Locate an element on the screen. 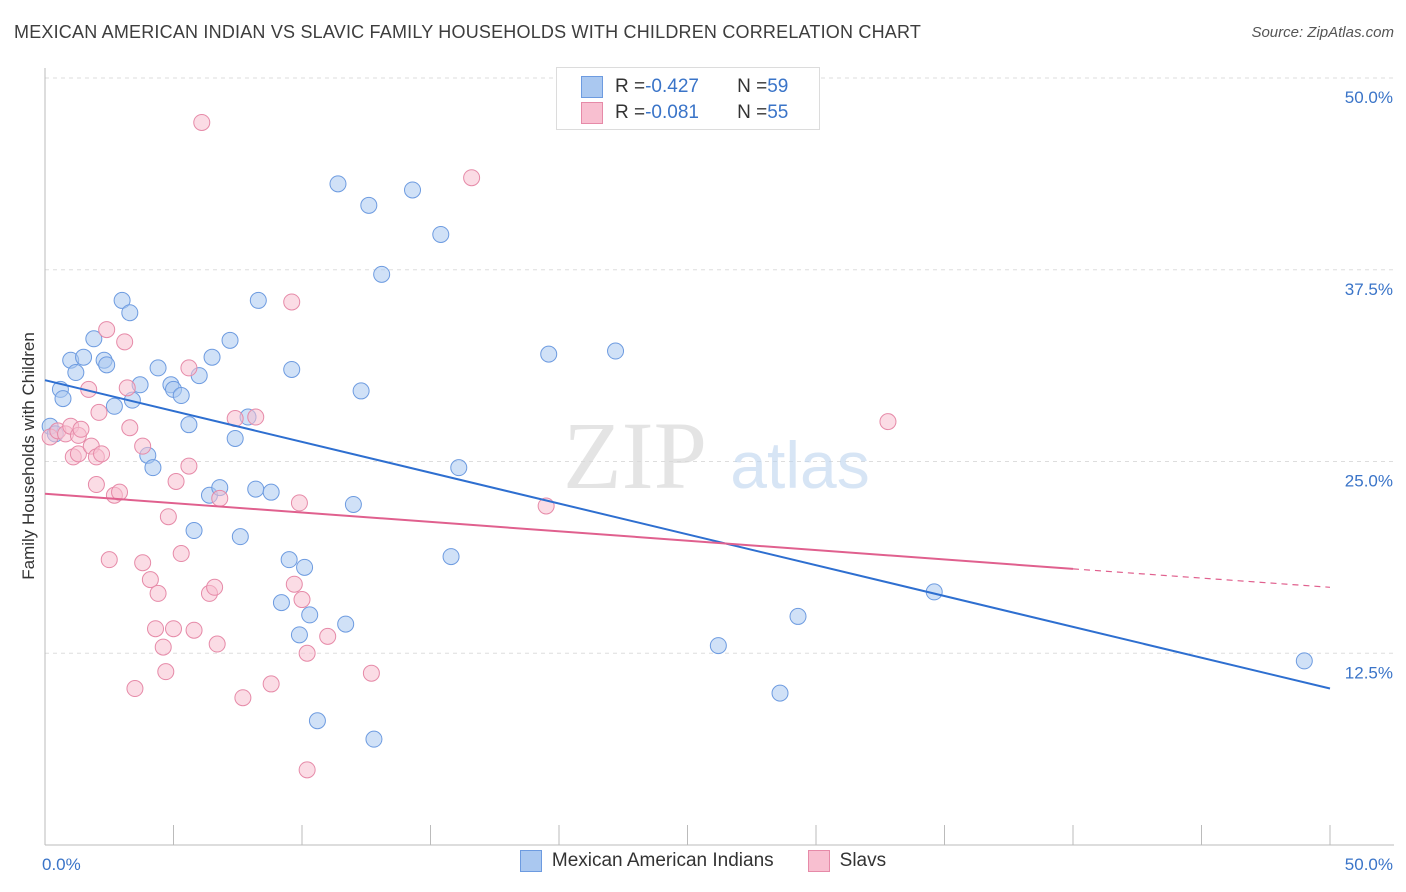 The image size is (1406, 892). y-axis-label: Family Households with Children is located at coordinates (28, 456).